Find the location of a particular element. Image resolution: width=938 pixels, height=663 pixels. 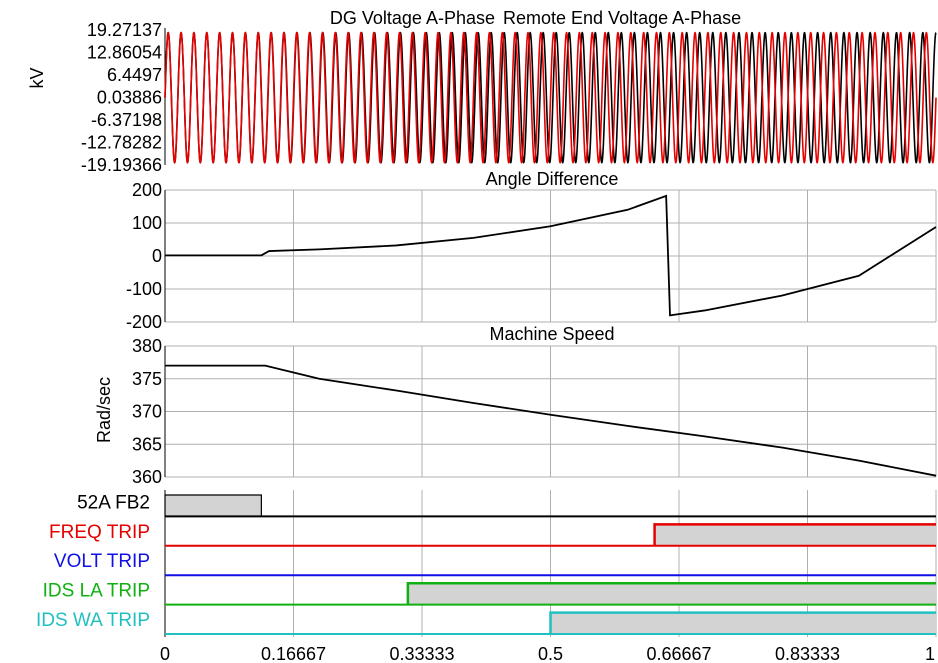

speed-y-ticks: 380 375 370 365 360 is located at coordinates (147, 411).